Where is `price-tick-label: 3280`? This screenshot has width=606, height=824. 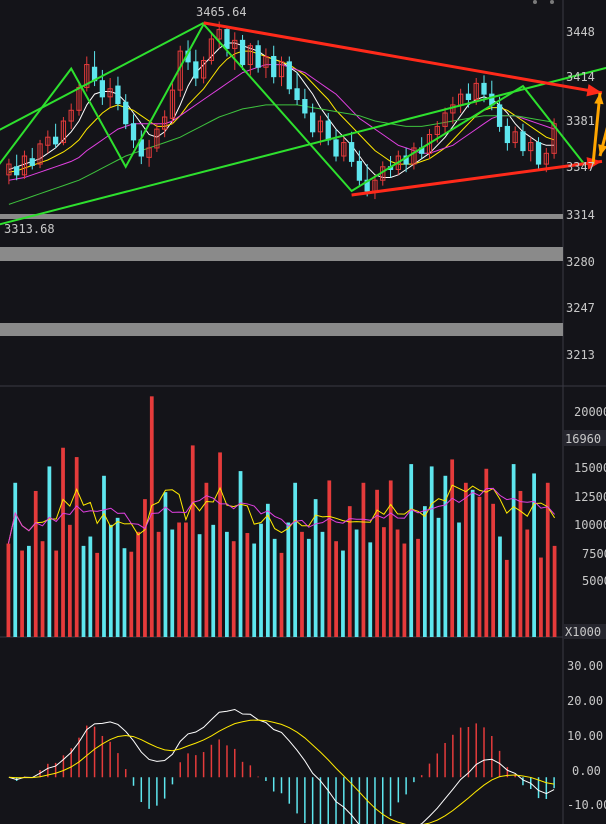
price-tick-label: 3280 is located at coordinates (580, 262).